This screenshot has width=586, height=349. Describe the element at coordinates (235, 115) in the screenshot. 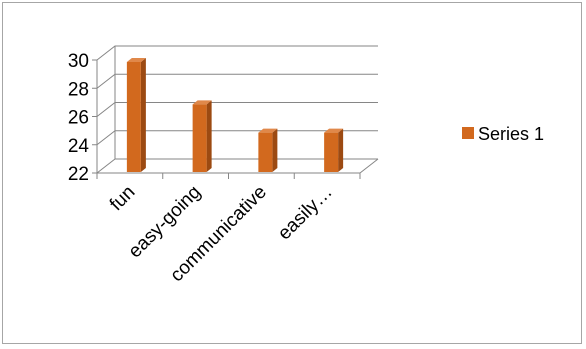

I see `bars` at that location.